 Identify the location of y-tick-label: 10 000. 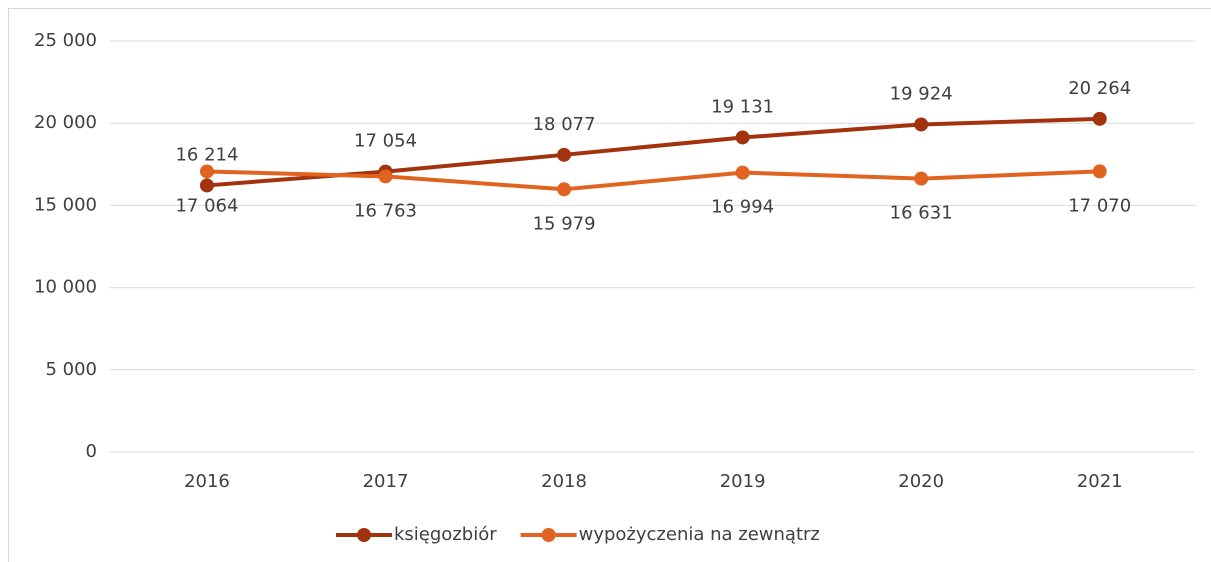
(65, 287).